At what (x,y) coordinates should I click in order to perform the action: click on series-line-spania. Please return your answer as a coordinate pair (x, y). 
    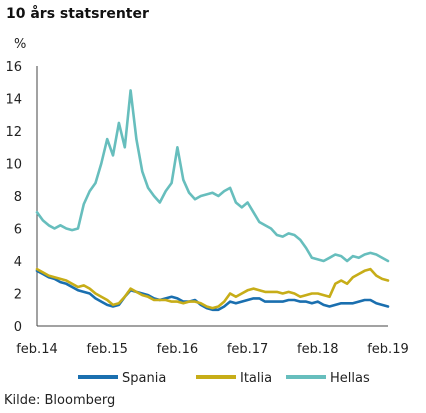
    Looking at the image, I should click on (212, 290).